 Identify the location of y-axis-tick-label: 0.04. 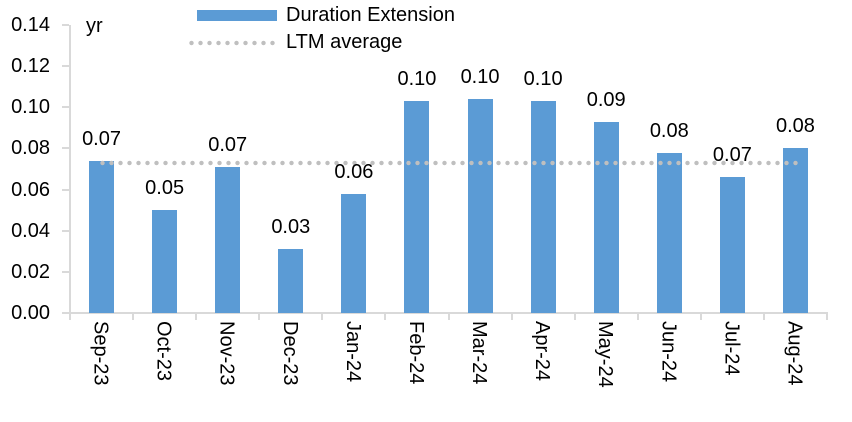
(30, 230).